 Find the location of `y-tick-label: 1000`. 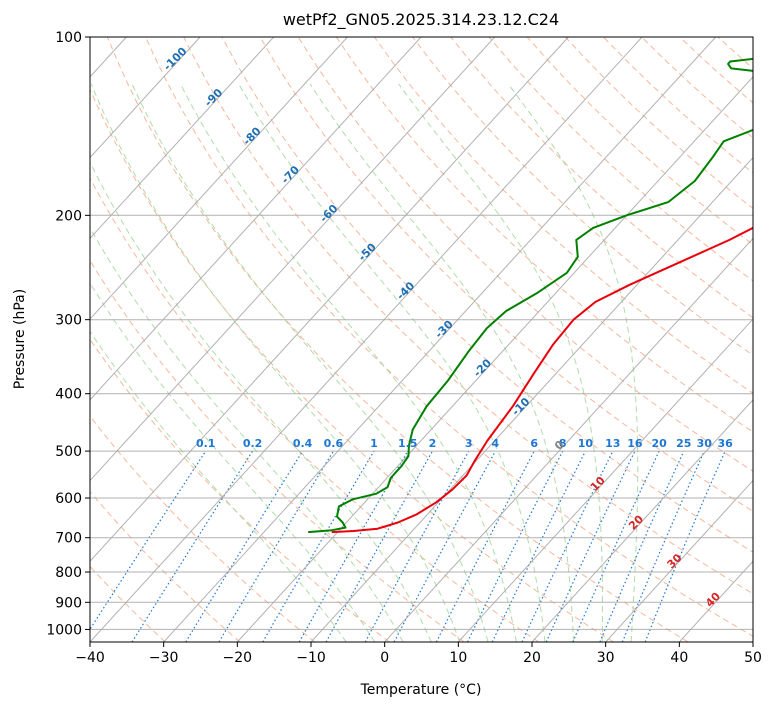

y-tick-label: 1000 is located at coordinates (64, 630).